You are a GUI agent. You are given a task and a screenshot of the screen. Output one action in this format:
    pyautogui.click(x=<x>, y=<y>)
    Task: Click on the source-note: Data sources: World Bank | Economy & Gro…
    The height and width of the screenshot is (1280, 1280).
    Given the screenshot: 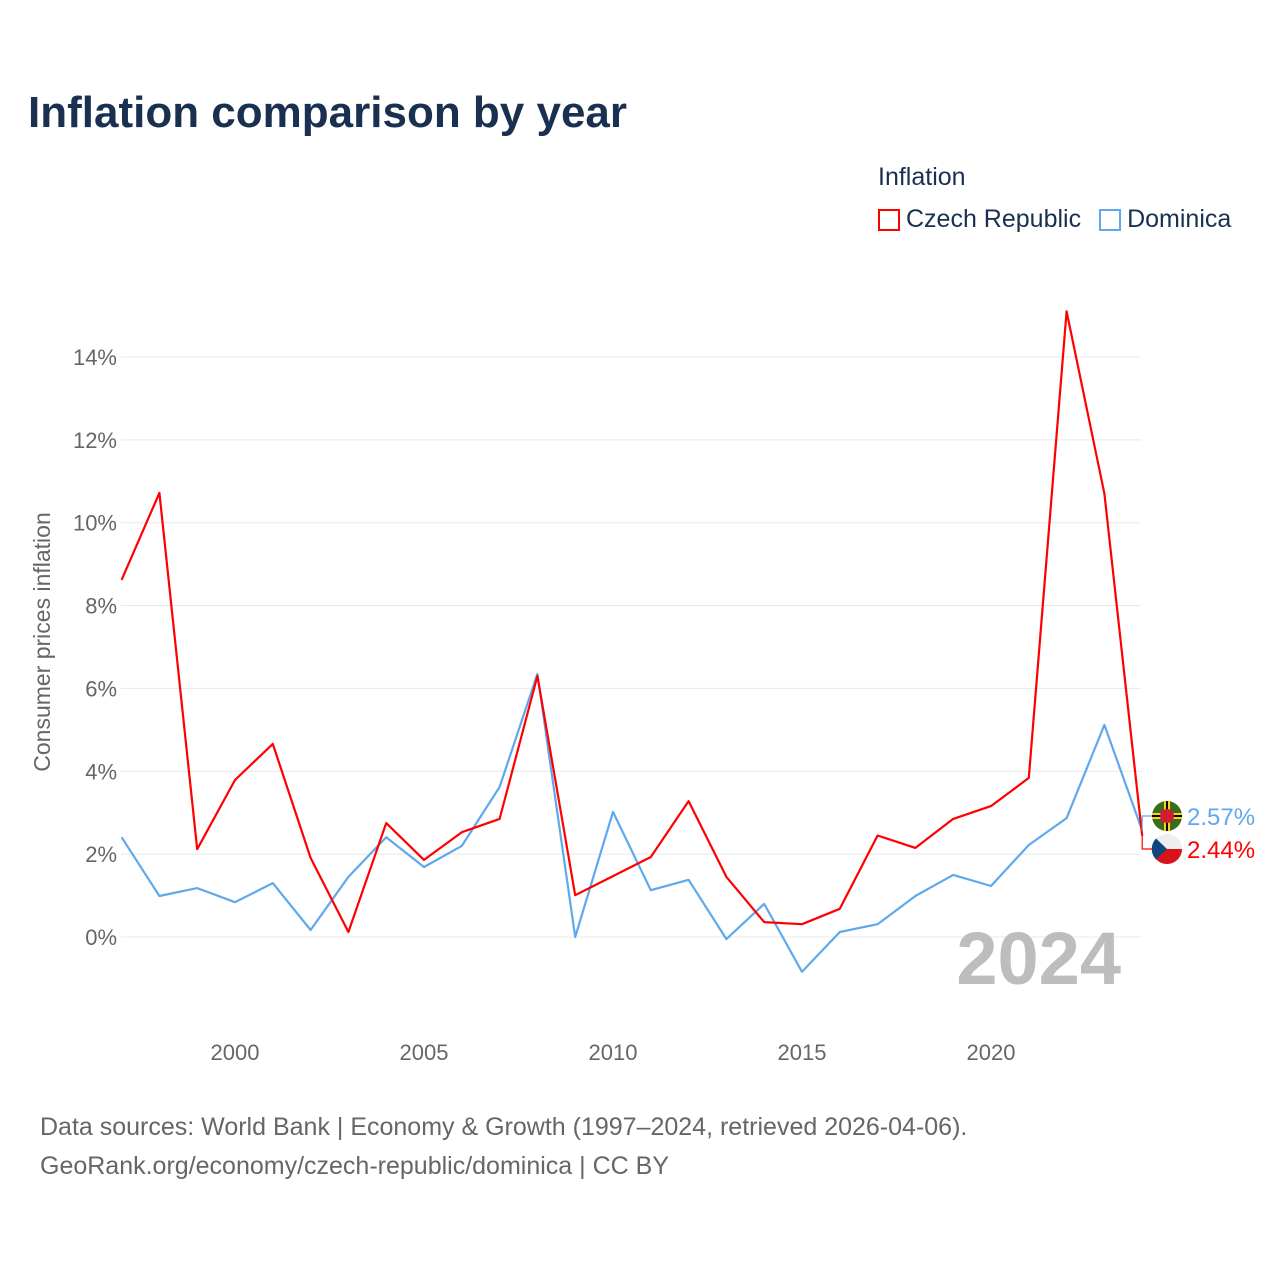 What is the action you would take?
    pyautogui.click(x=503, y=1147)
    